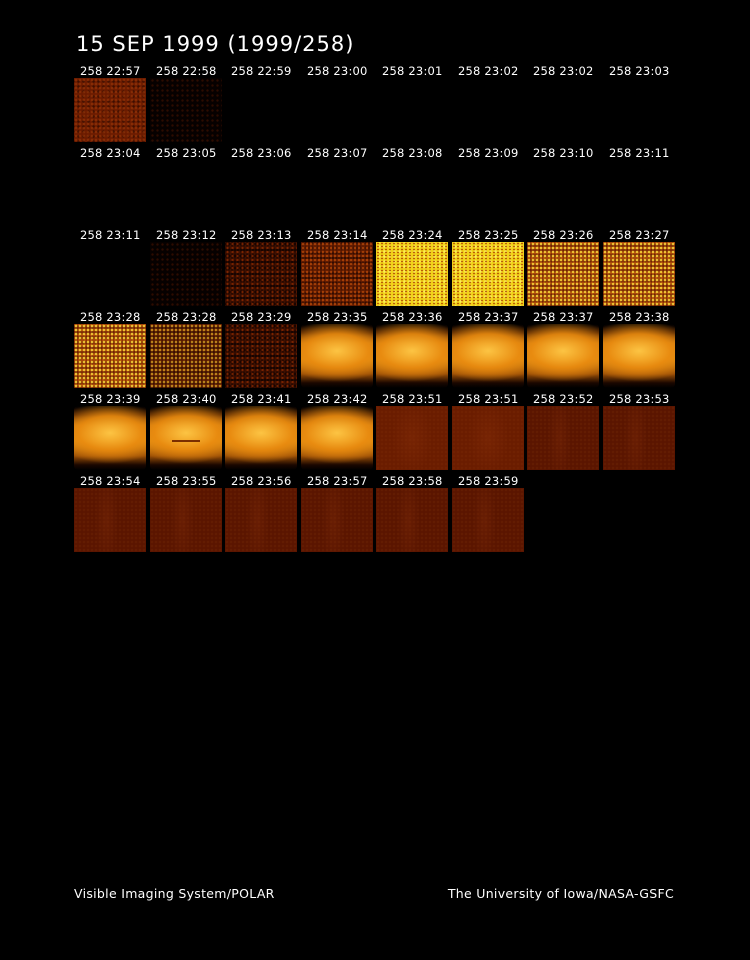  I want to click on image-cell: 258 23:10, so click(564, 185).